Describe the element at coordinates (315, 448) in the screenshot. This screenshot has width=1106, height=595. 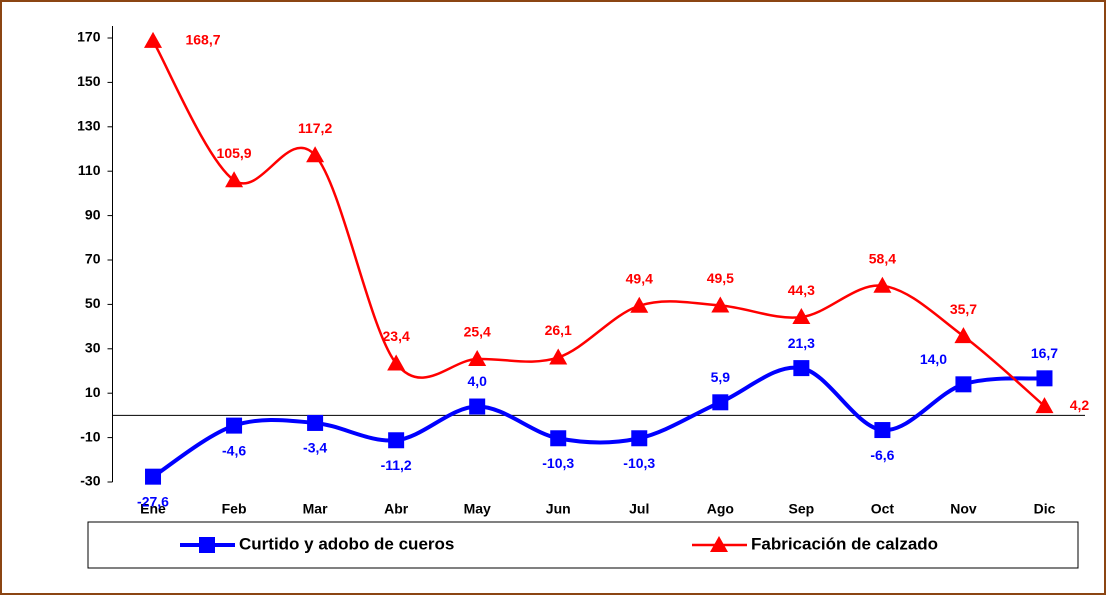
I see `value-label: -3,4` at that location.